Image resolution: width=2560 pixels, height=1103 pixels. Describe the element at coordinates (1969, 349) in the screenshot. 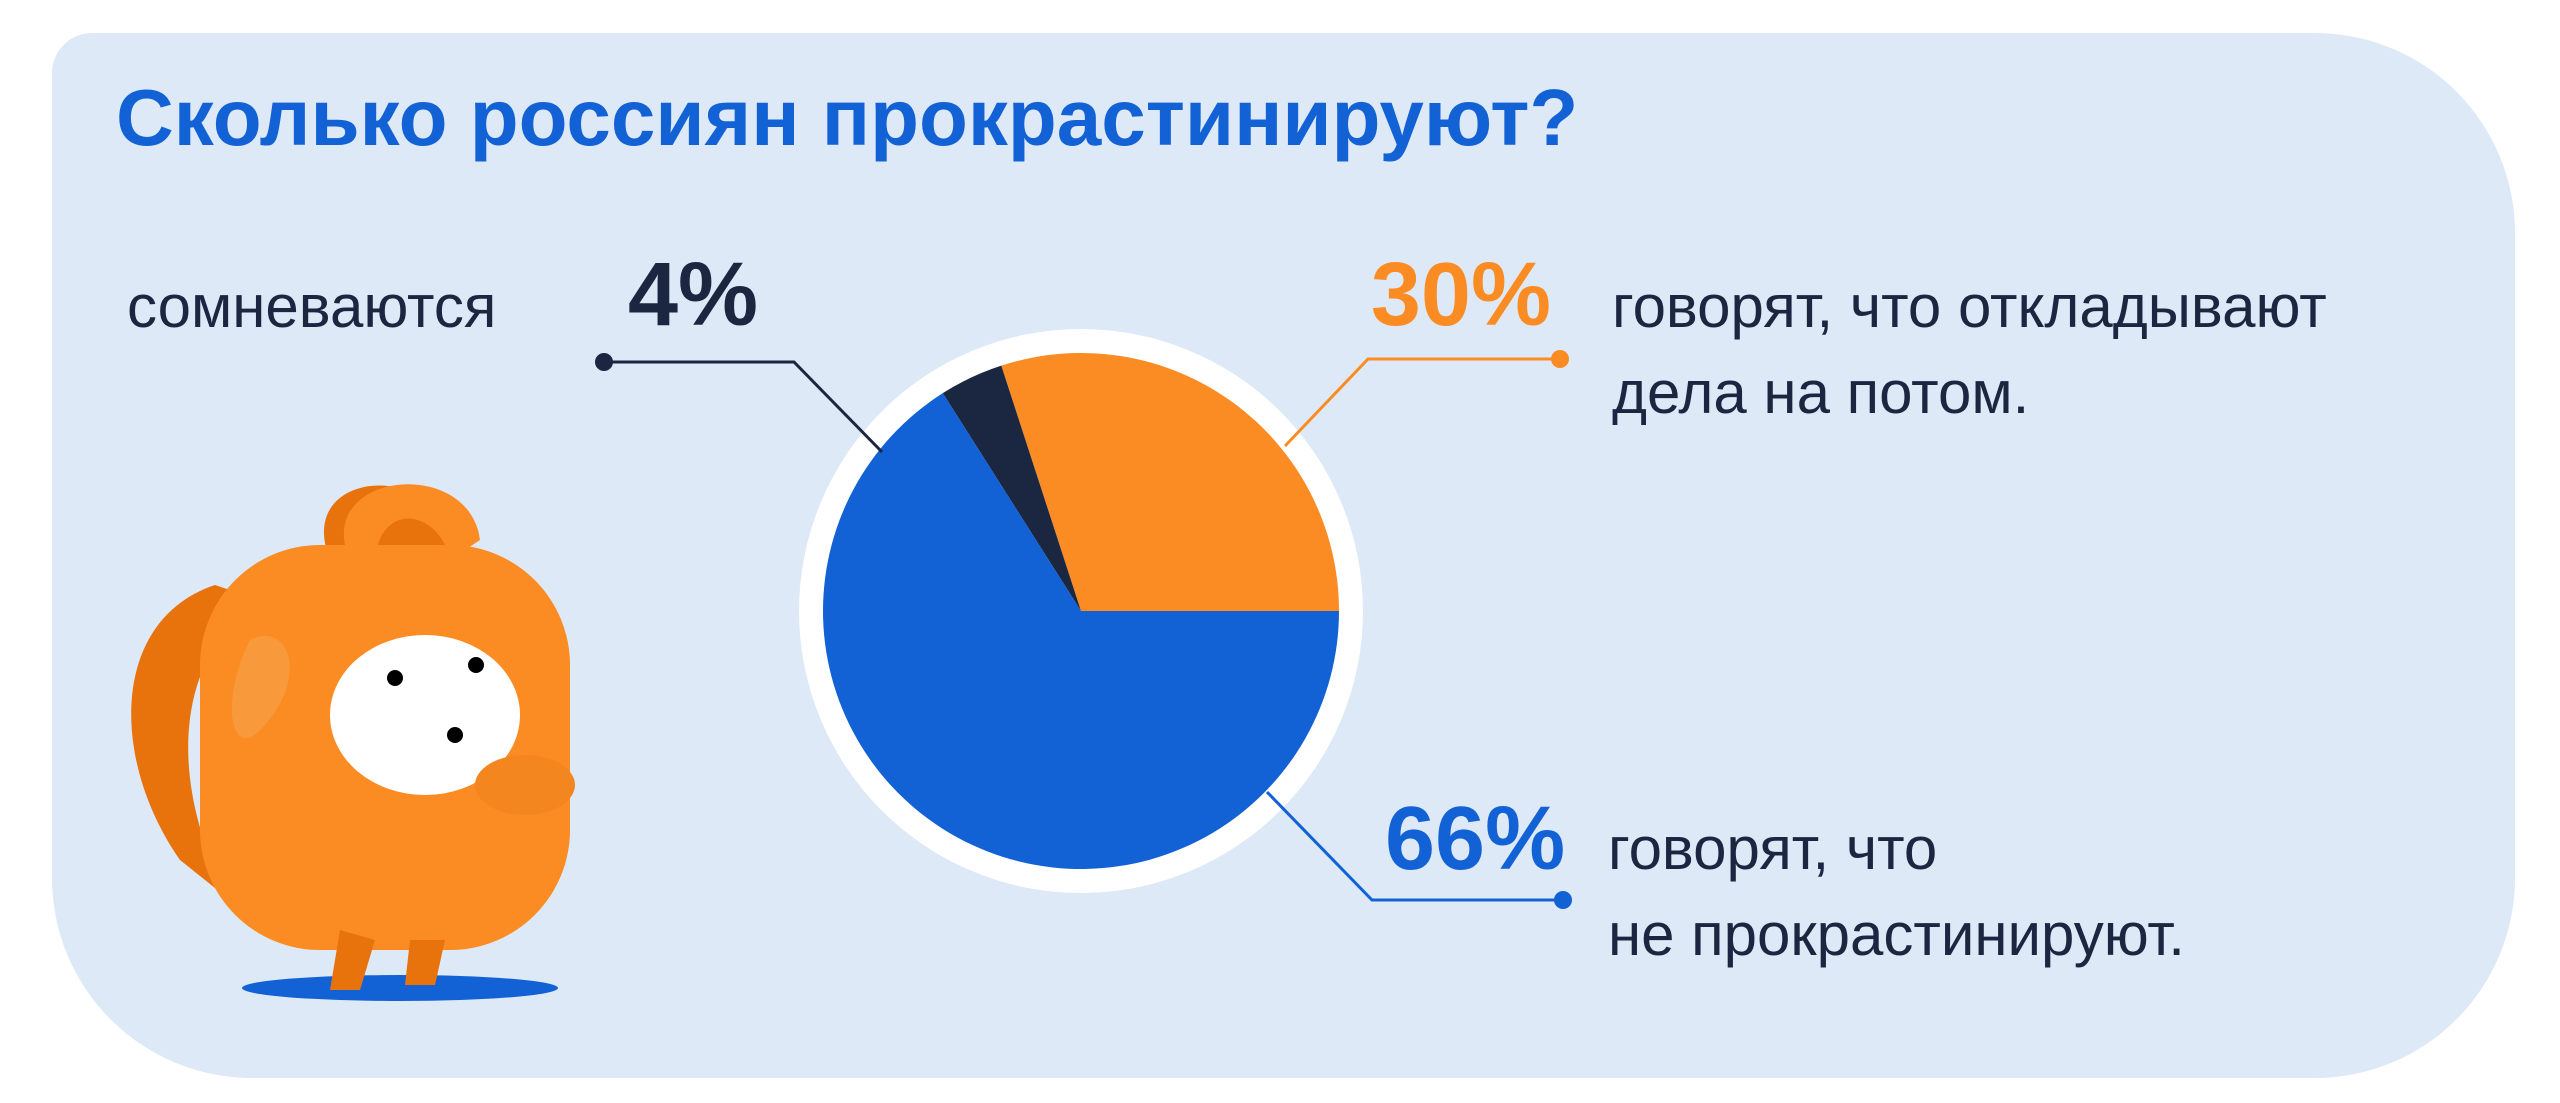

I see `category-label: говорят, что откладывают дела на потом.` at that location.